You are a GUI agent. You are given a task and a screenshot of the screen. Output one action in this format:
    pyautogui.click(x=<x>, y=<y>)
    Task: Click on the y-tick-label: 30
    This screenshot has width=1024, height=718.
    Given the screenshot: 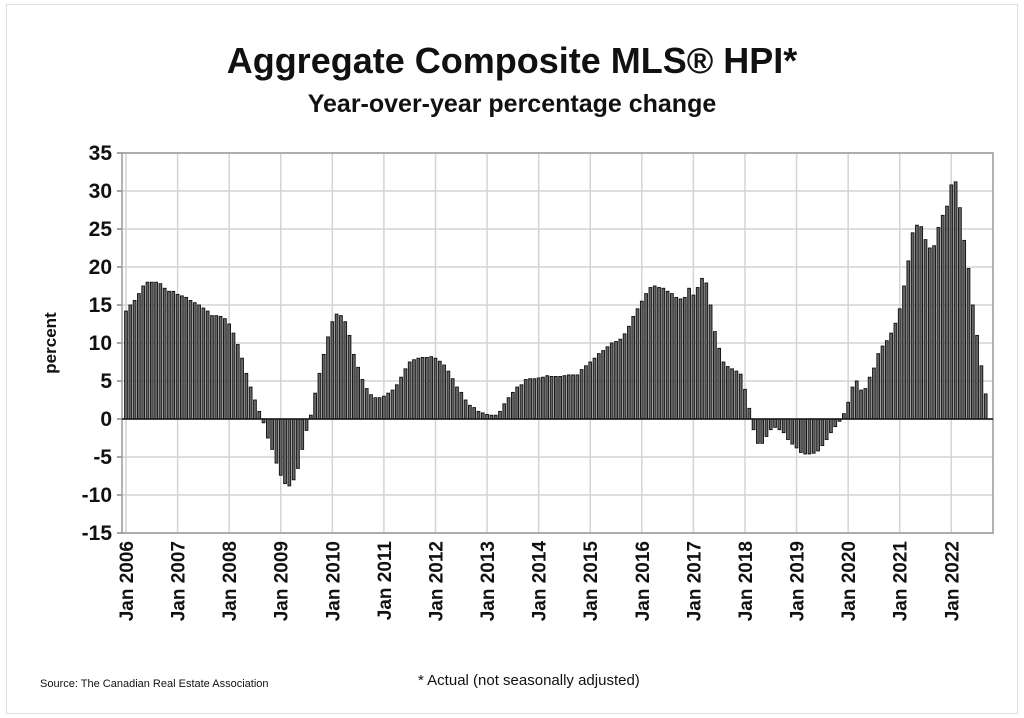 What is the action you would take?
    pyautogui.click(x=100, y=191)
    